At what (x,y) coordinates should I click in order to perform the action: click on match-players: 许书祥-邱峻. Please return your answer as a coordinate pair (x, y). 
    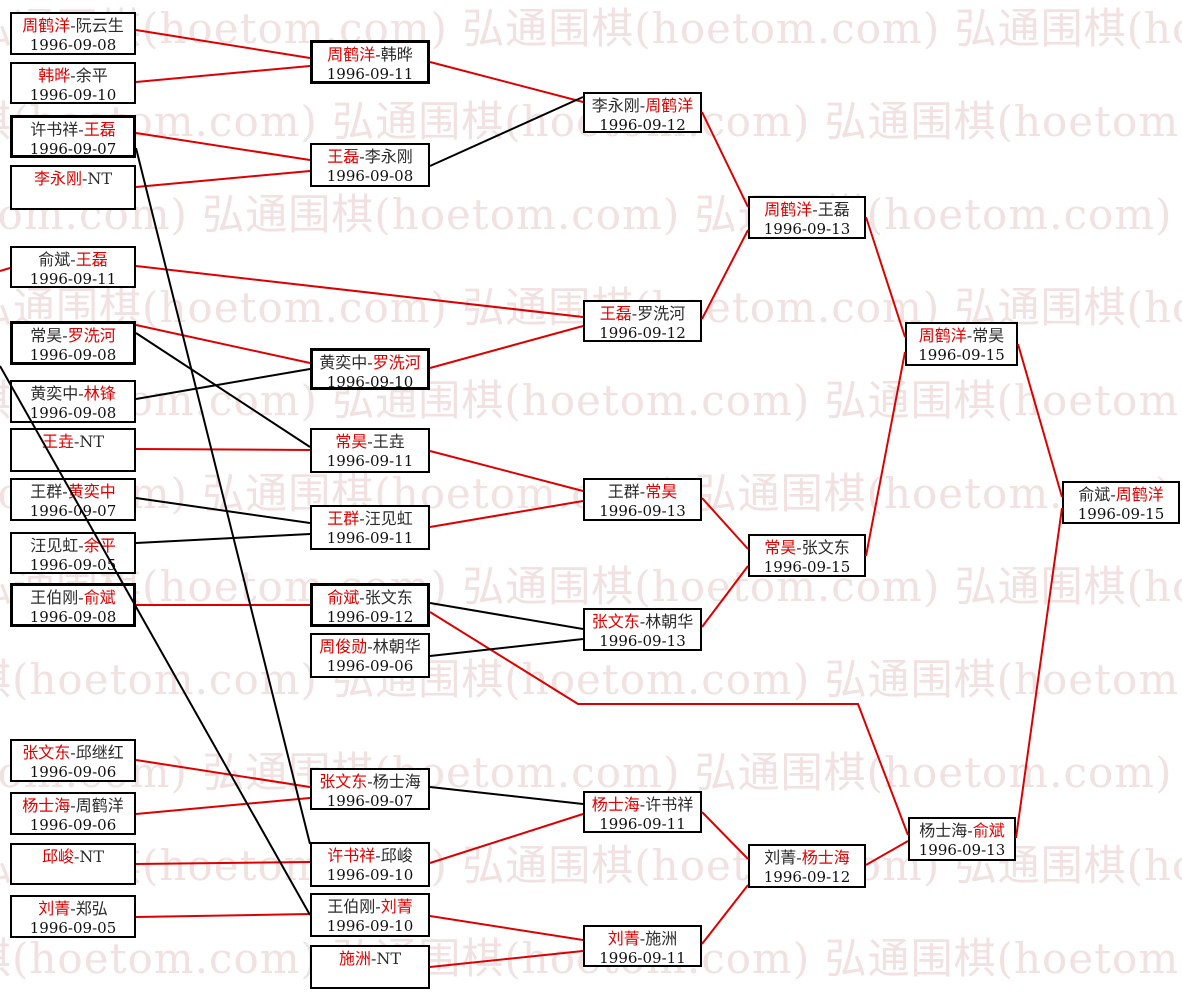
    Looking at the image, I should click on (369, 856).